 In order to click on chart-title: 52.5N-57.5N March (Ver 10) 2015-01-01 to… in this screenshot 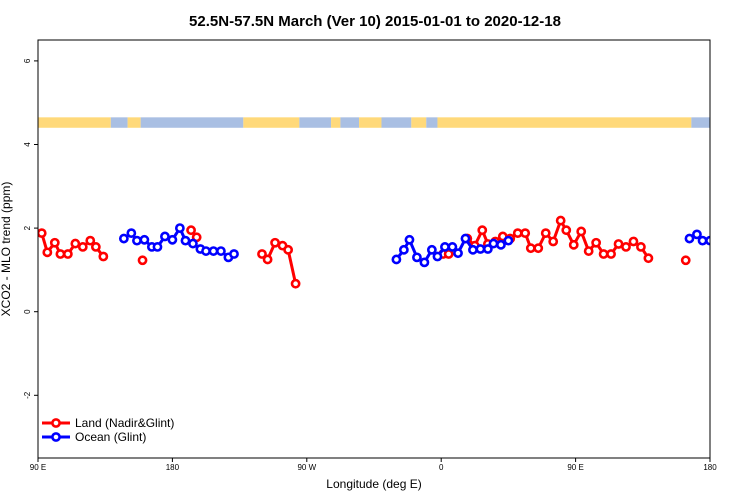, I will do `click(375, 21)`.